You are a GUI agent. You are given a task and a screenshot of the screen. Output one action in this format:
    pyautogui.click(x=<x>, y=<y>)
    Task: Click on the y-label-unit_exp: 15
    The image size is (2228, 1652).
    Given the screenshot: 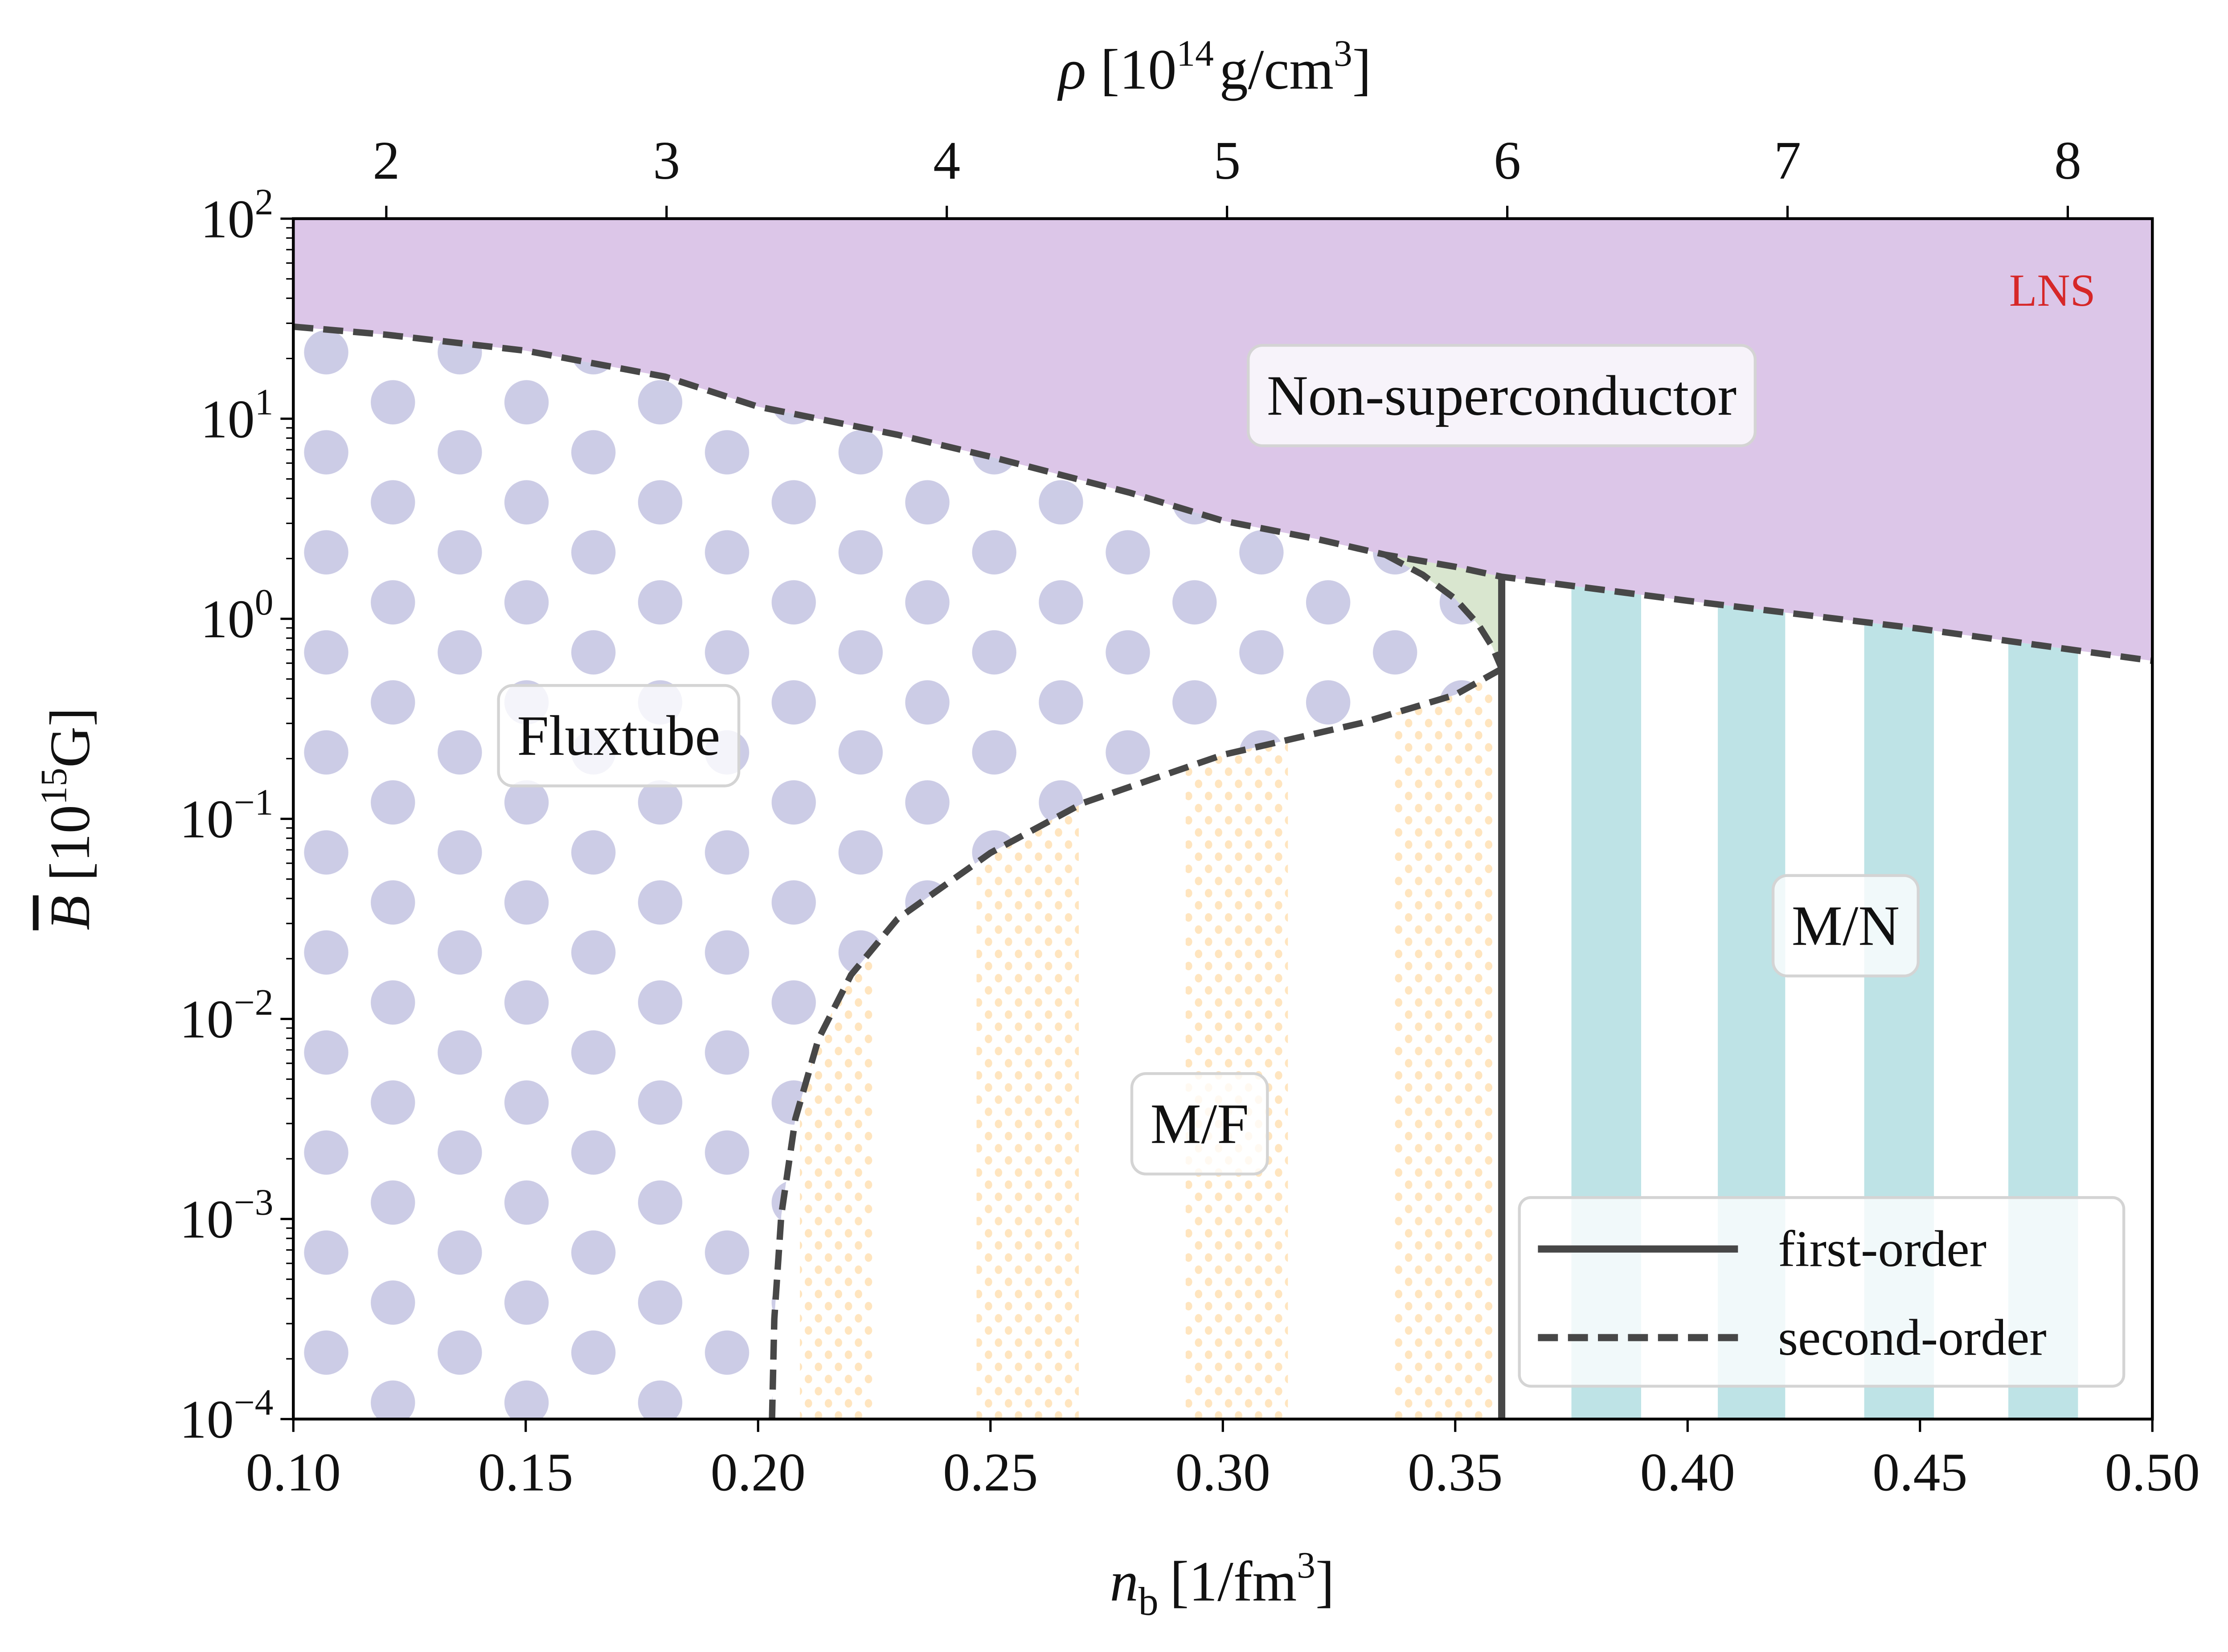 What is the action you would take?
    pyautogui.click(x=53, y=786)
    